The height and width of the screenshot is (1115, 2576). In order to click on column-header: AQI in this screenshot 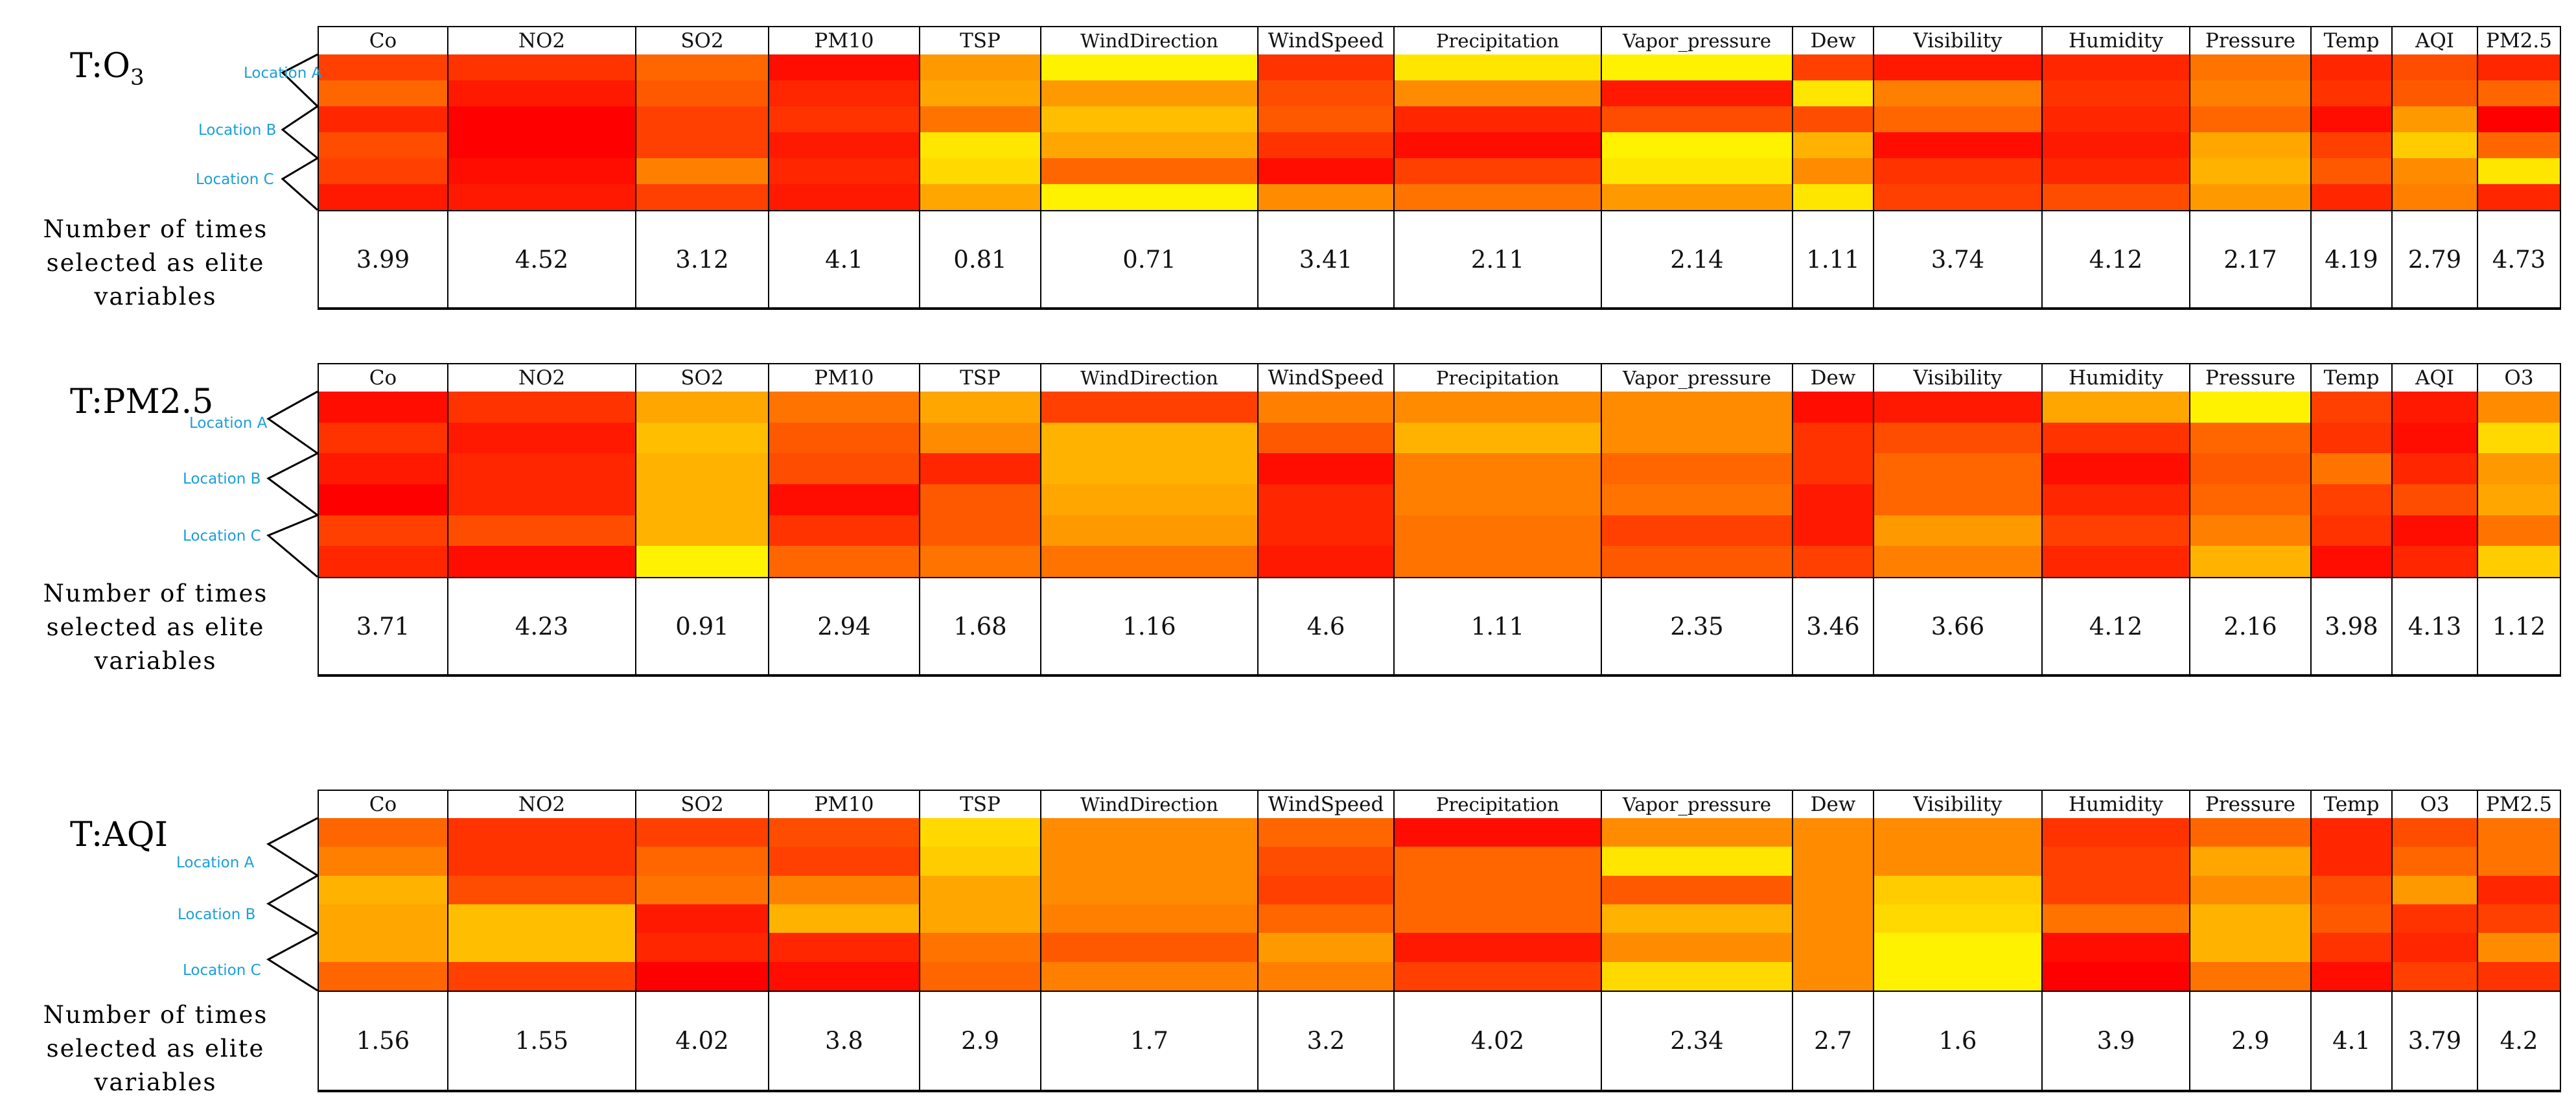, I will do `click(2435, 41)`.